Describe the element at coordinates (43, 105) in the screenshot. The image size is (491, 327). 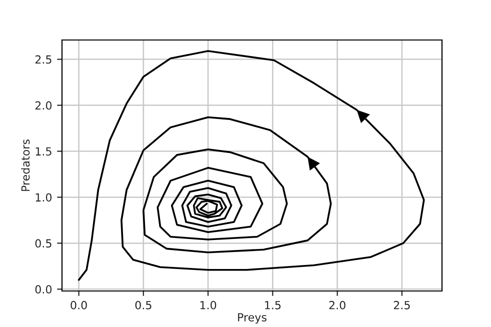
I see `y-tick-label: 2.0` at that location.